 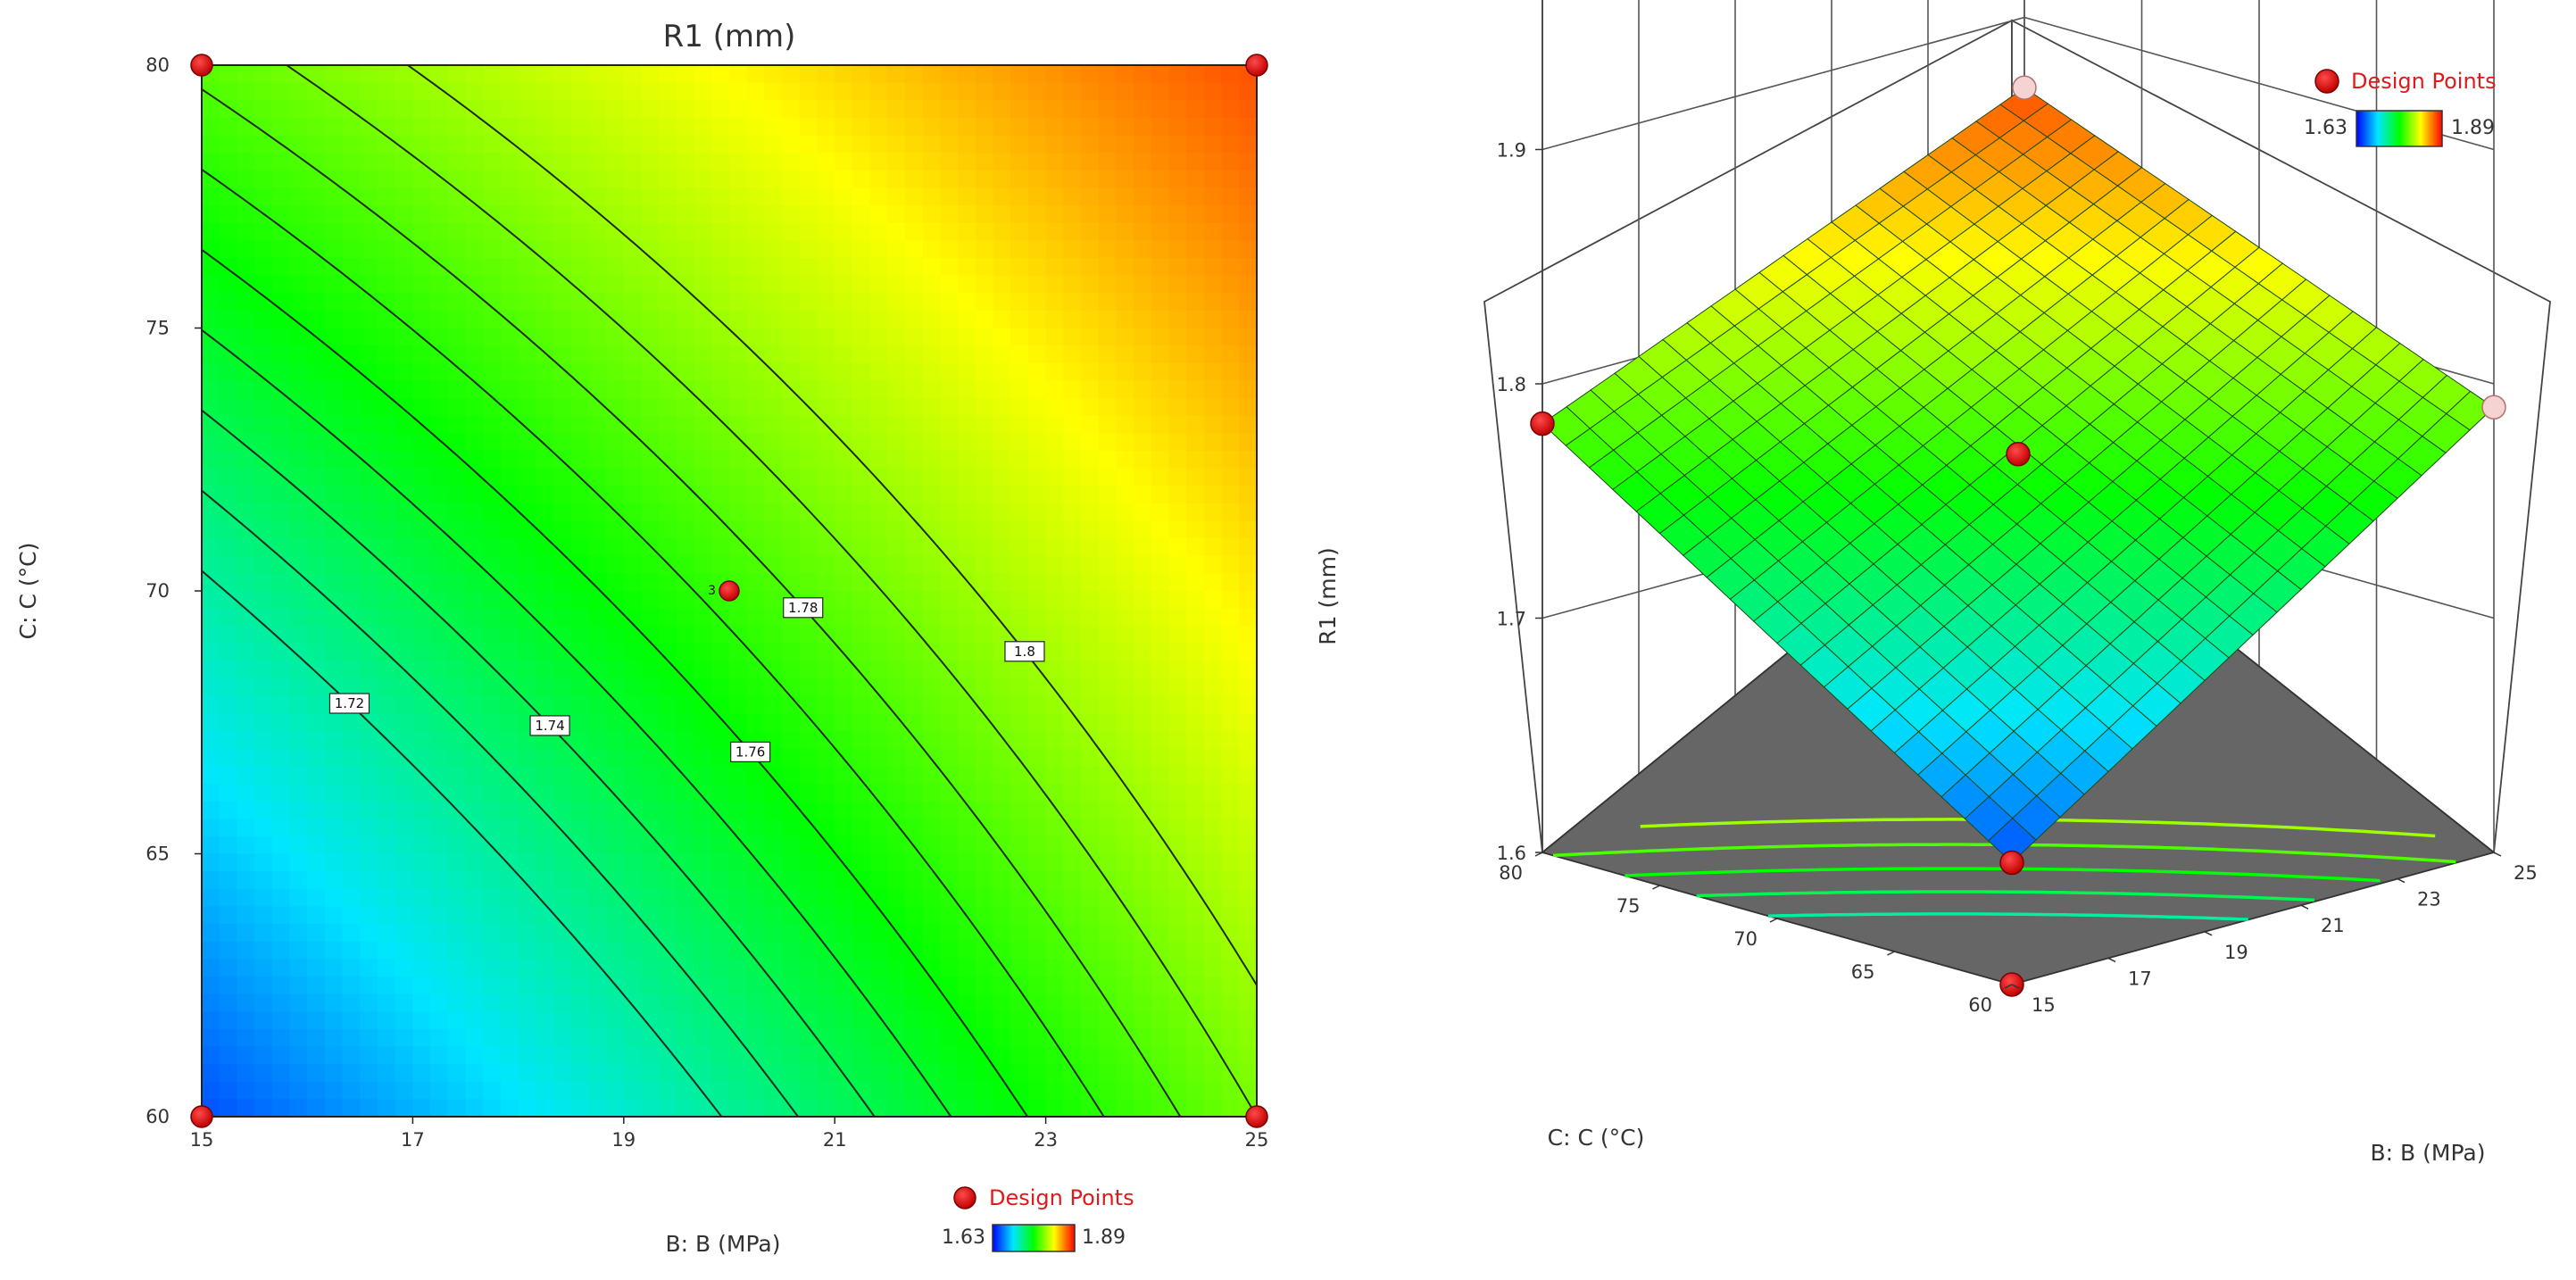 What do you see at coordinates (1257, 65) in the screenshot?
I see `contour-design-point` at bounding box center [1257, 65].